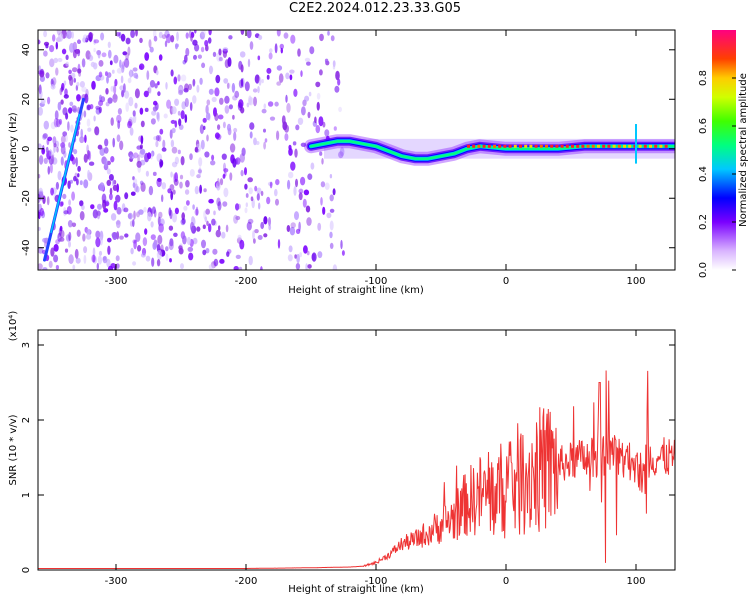  Describe the element at coordinates (375, 8) in the screenshot. I see `page-title: C2E2.2024.012.23.33.G05` at that location.